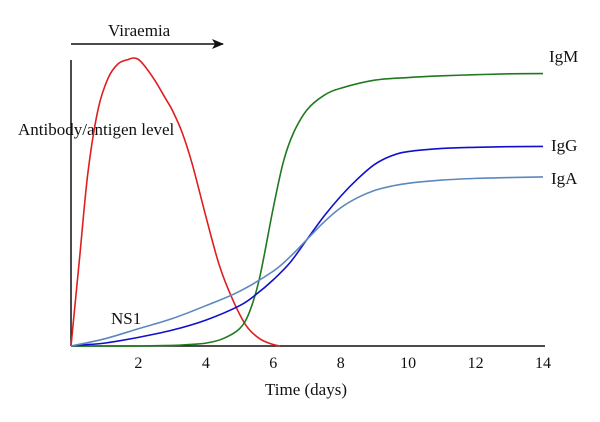 This screenshot has width=600, height=422. What do you see at coordinates (408, 363) in the screenshot?
I see `x-tick-label-10: 10` at bounding box center [408, 363].